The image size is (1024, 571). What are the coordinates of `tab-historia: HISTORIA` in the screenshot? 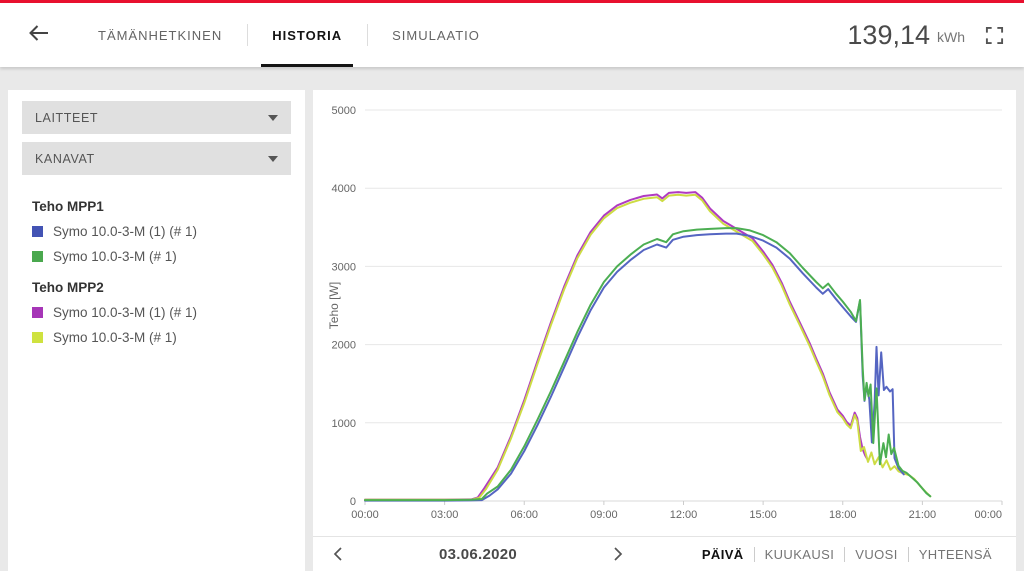 It's located at (307, 35).